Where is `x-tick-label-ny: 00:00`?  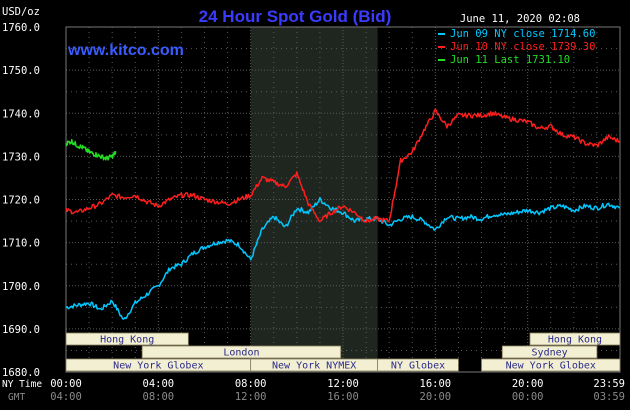
x-tick-label-ny: 00:00 is located at coordinates (66, 384).